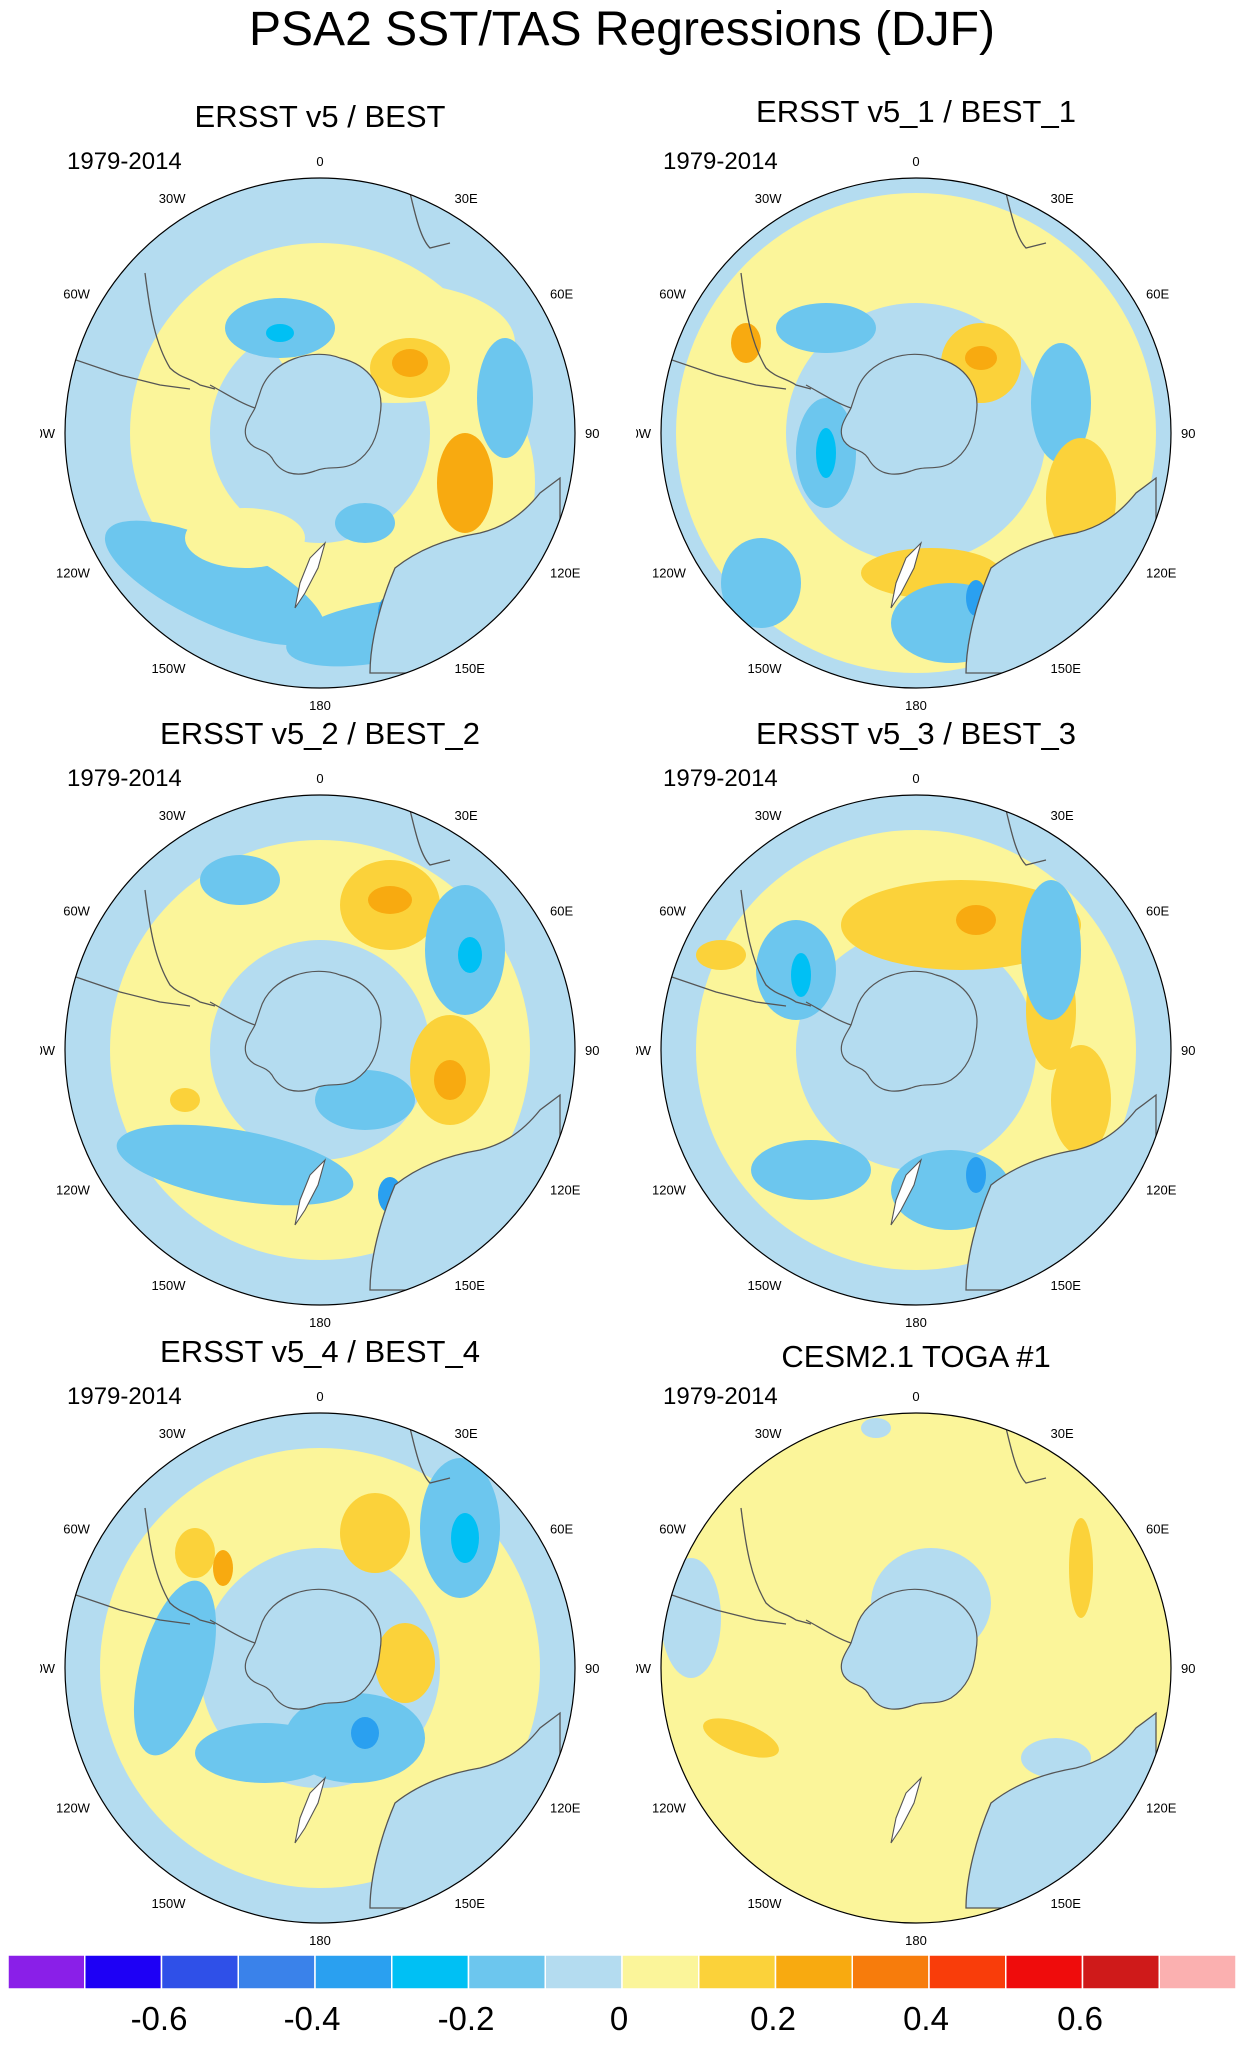 The height and width of the screenshot is (2047, 1244). What do you see at coordinates (466, 2018) in the screenshot?
I see `colorbar-tick-label: -0.2` at bounding box center [466, 2018].